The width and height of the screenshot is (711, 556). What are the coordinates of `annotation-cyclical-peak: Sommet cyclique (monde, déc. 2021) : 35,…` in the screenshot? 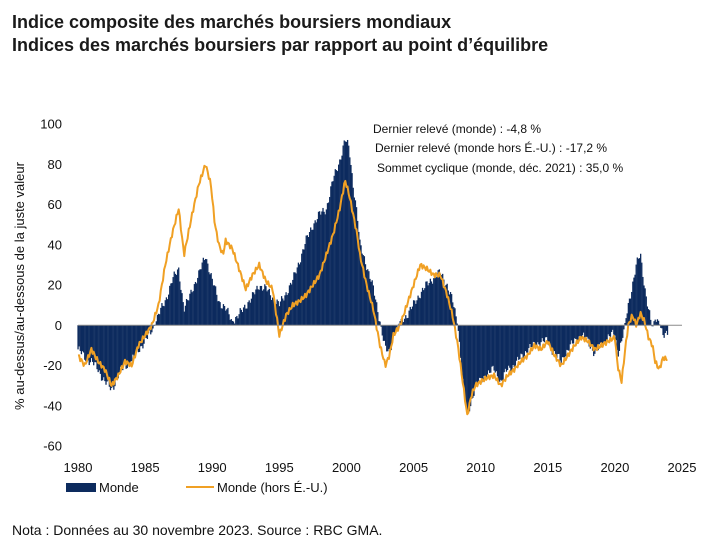 It's located at (500, 168).